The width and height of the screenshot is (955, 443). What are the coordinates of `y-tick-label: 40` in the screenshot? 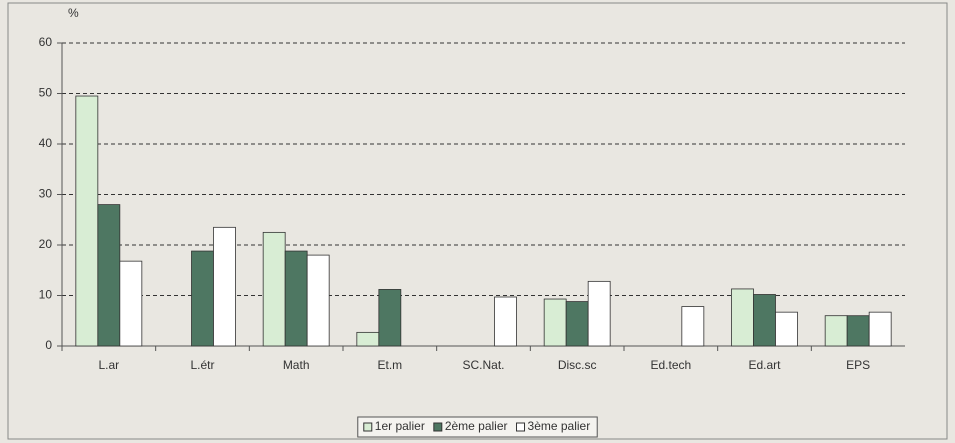 It's located at (46, 143).